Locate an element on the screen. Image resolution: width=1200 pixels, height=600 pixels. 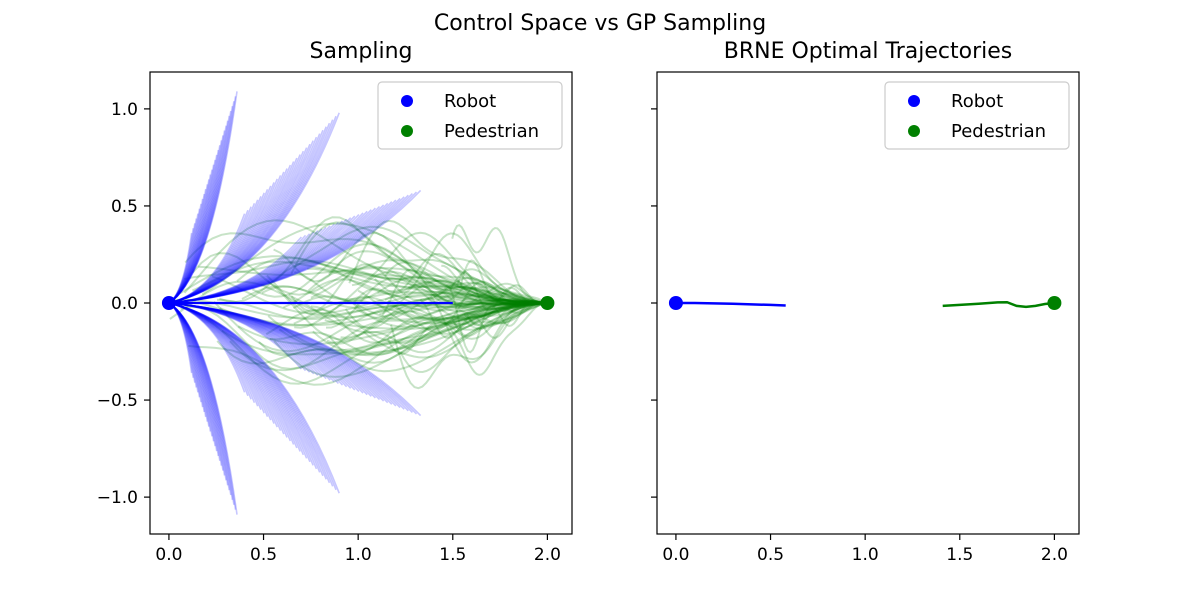
sampling-legend-pedestrian-marker is located at coordinates (407, 131).